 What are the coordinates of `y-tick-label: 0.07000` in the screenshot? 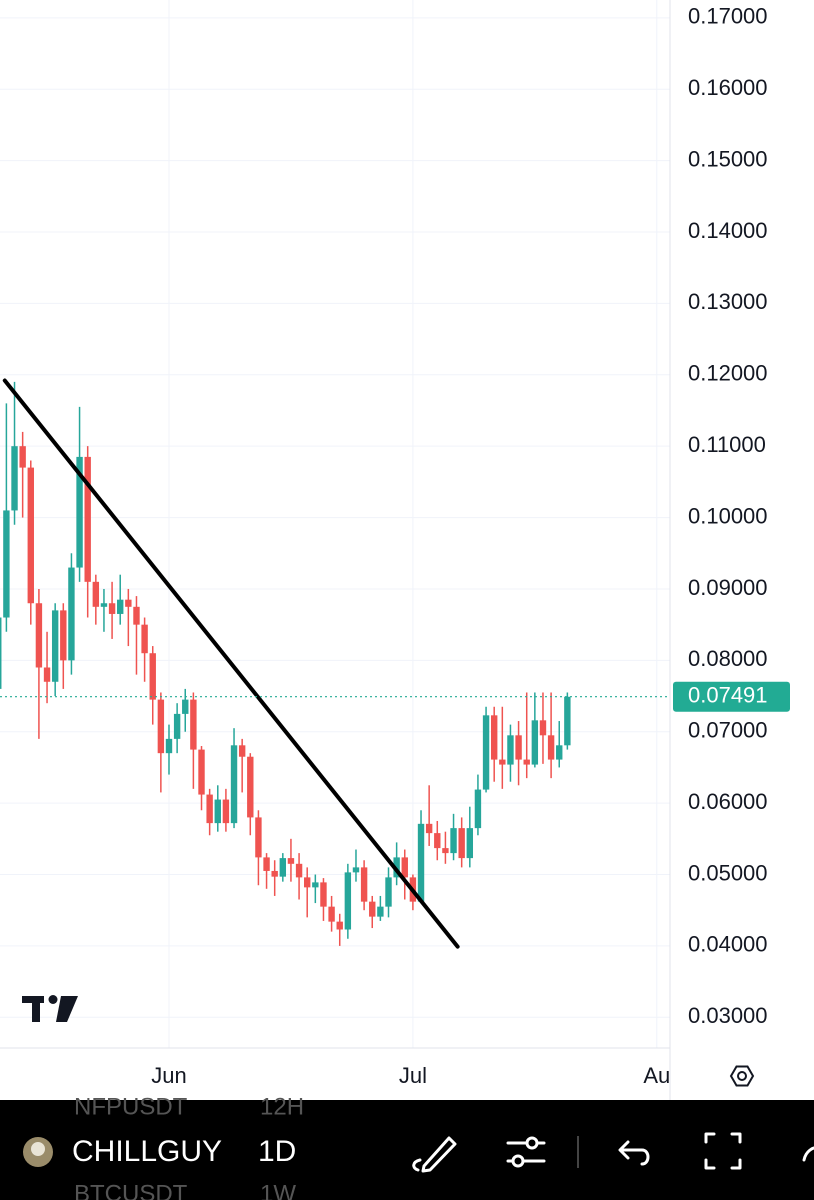 It's located at (728, 730).